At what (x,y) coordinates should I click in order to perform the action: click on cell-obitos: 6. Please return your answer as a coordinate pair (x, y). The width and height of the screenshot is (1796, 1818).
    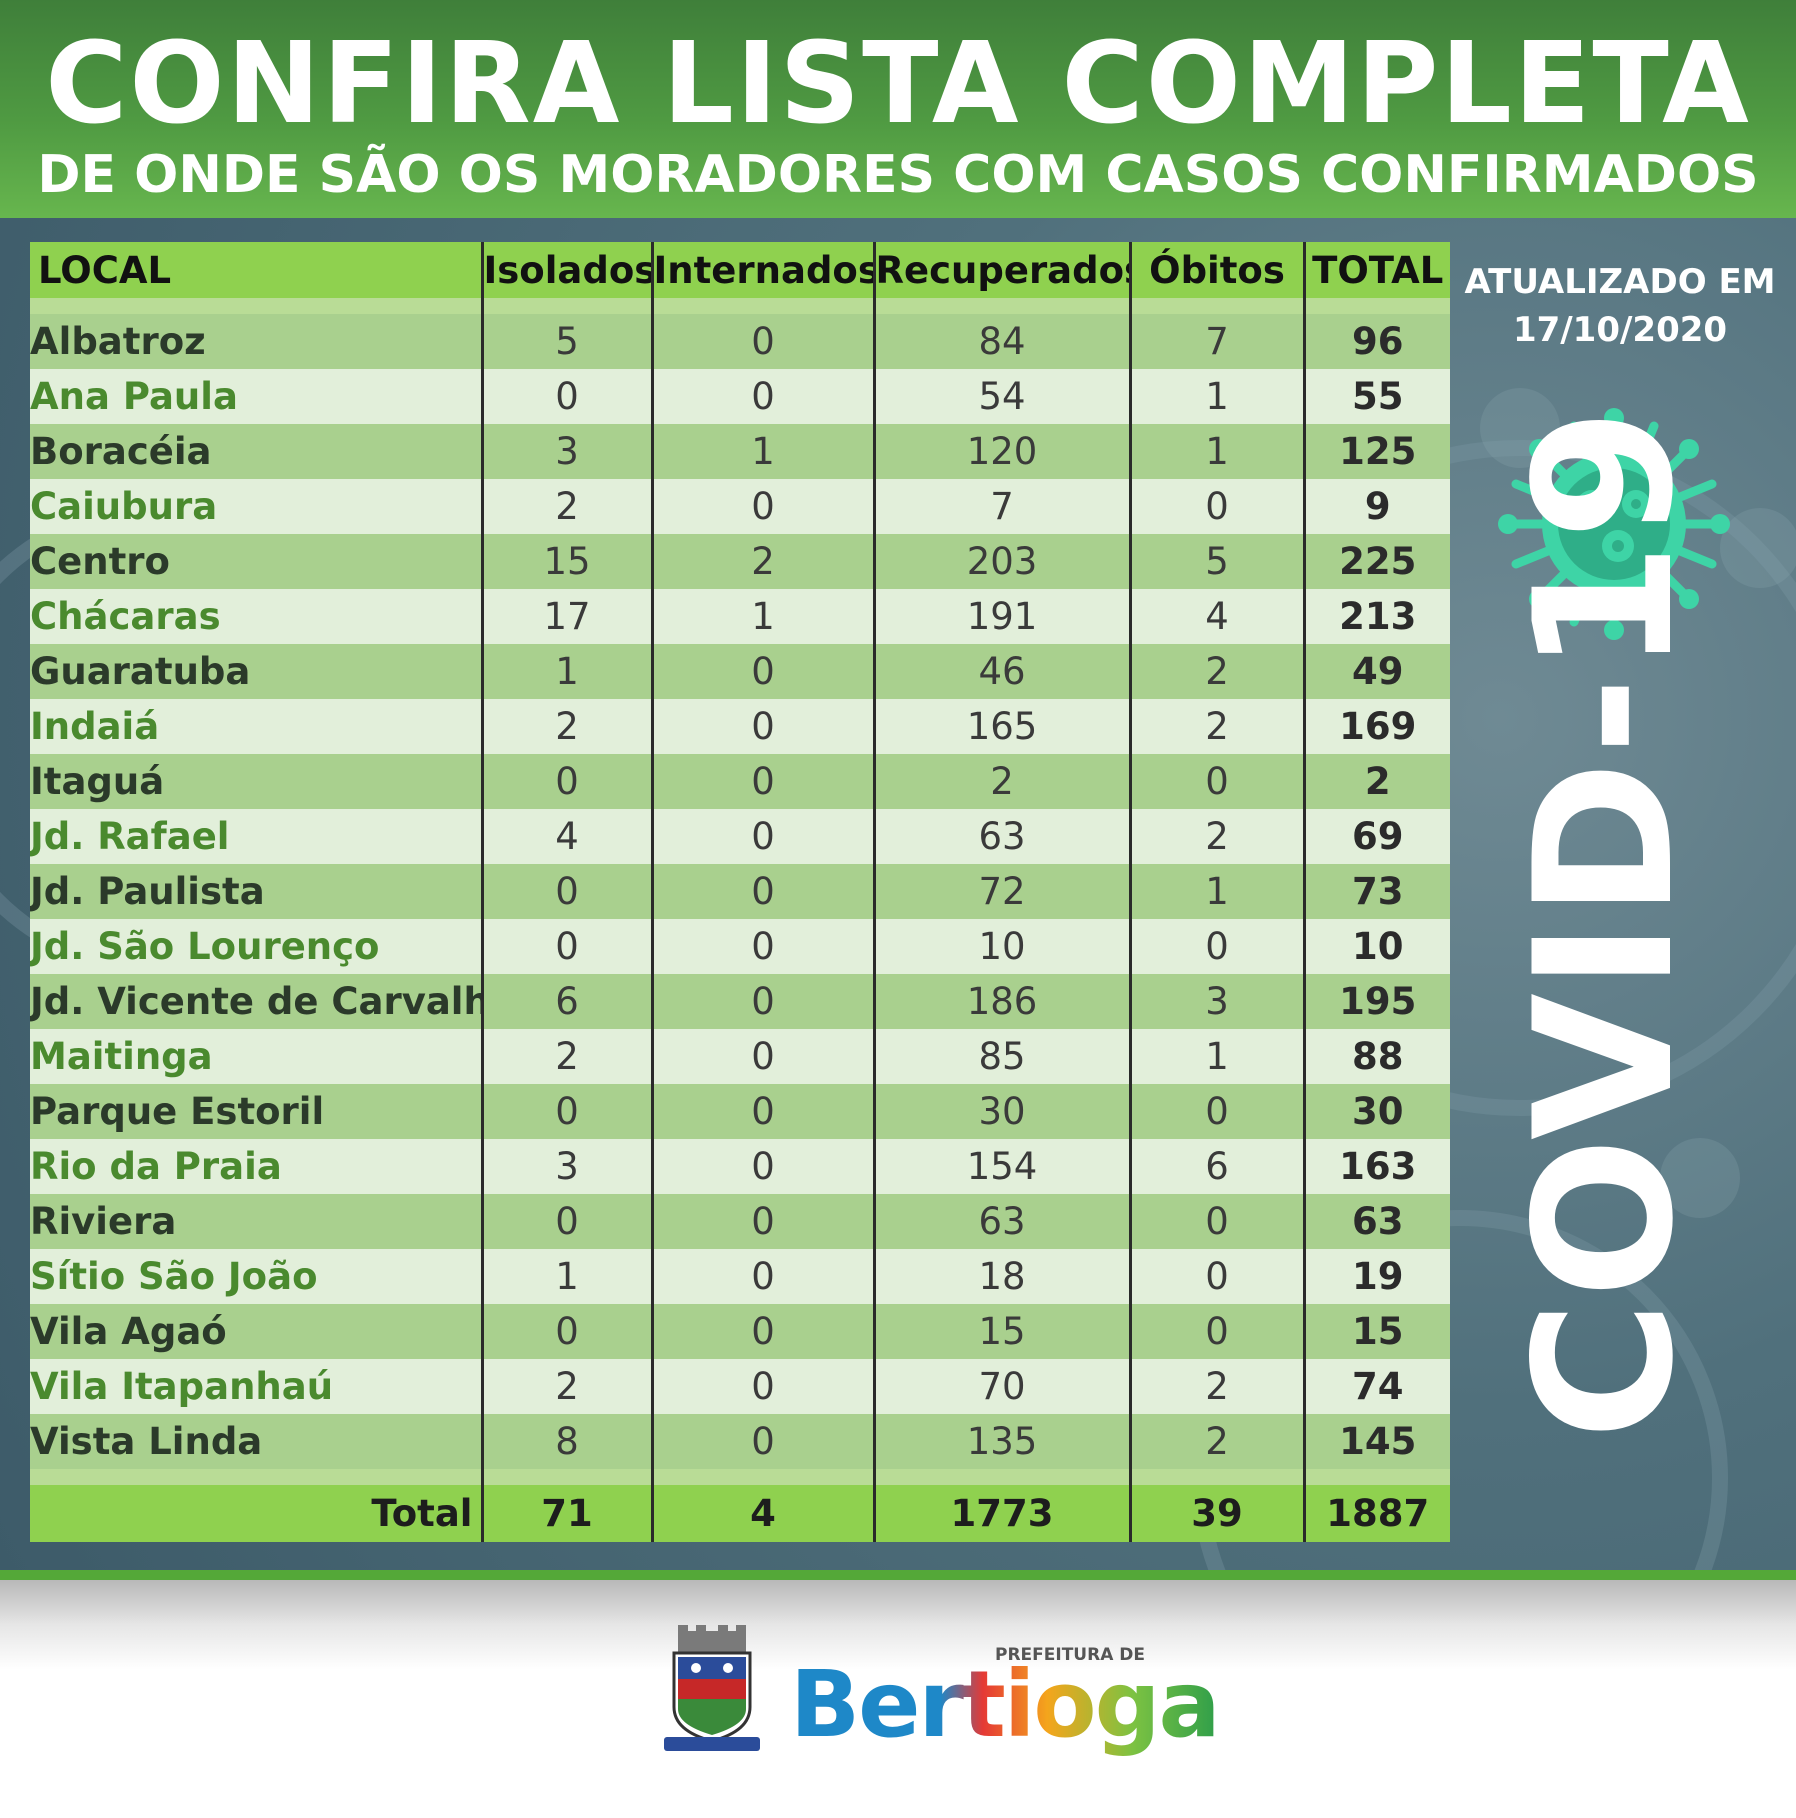
    Looking at the image, I should click on (1216, 1166).